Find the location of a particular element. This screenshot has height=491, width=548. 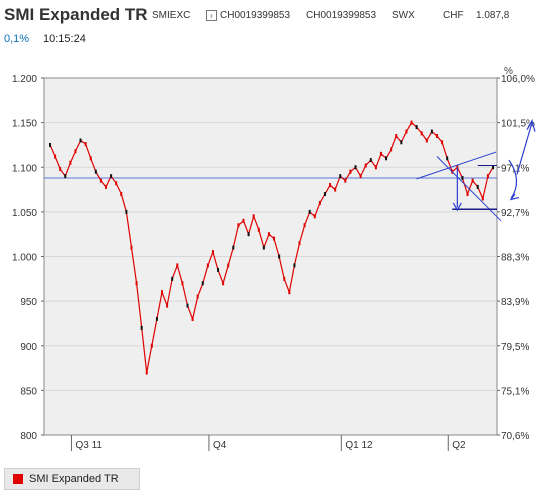

right-tick-label: 101,5% is located at coordinates (518, 124).